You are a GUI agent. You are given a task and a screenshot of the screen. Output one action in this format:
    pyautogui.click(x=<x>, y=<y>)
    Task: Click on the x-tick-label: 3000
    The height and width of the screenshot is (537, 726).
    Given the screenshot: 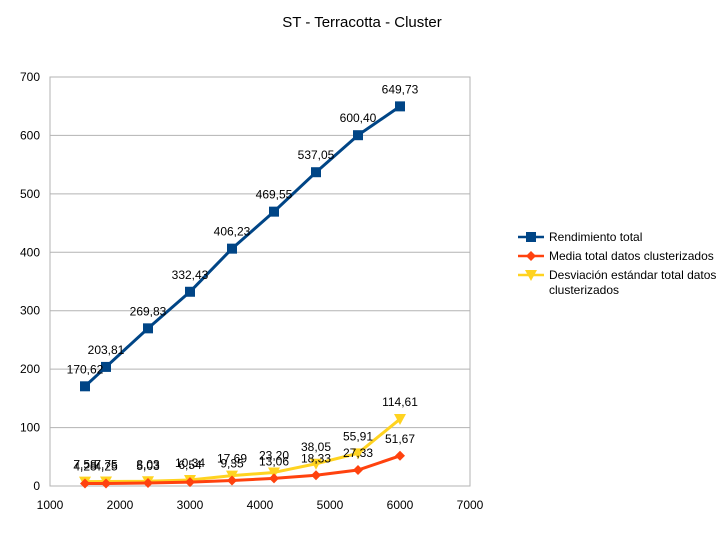 What is the action you would take?
    pyautogui.click(x=190, y=505)
    